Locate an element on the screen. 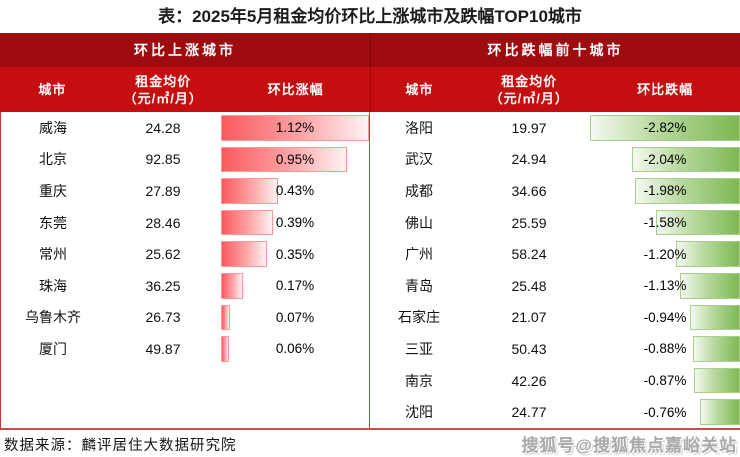  rate-value-label: 1.12% is located at coordinates (295, 128).